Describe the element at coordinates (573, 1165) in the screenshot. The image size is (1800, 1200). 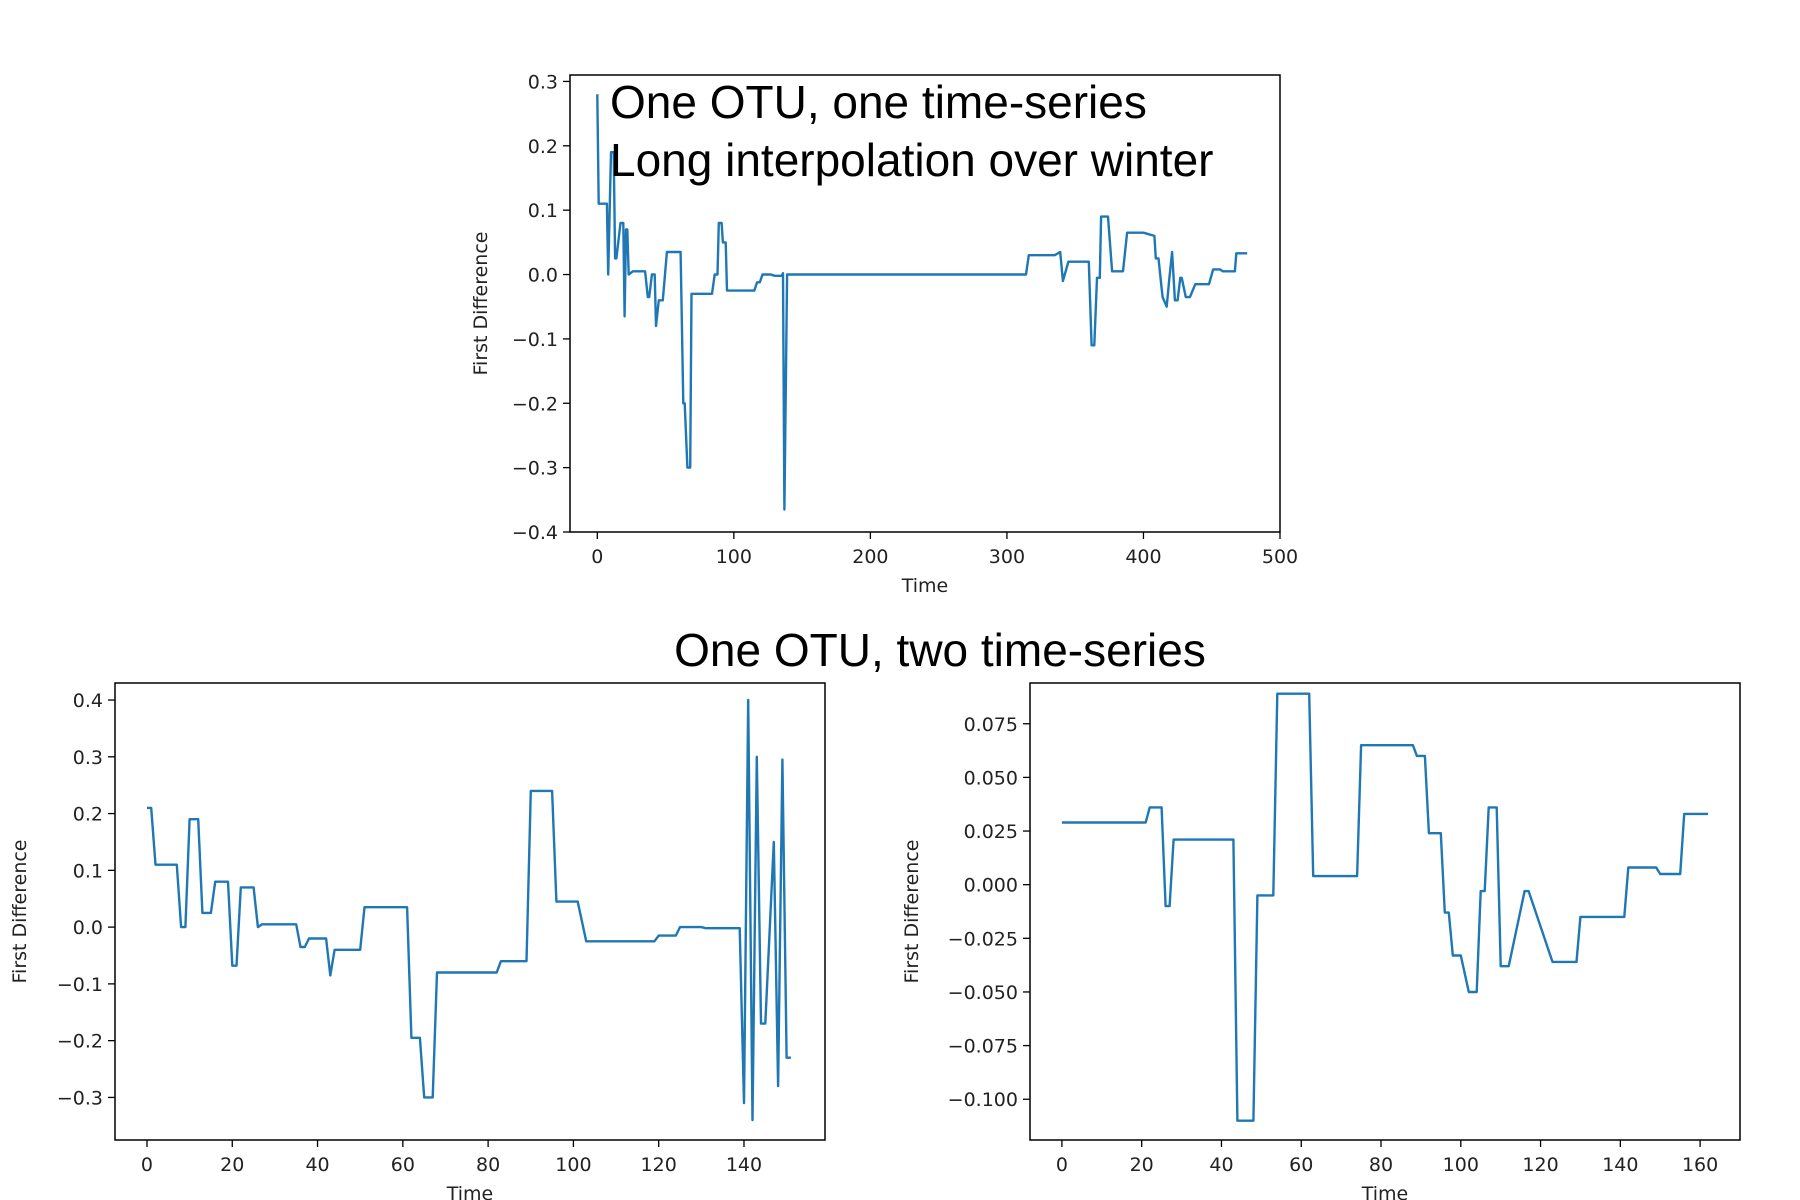
I see `chart-bottom-left-x-tick-label: 100` at that location.